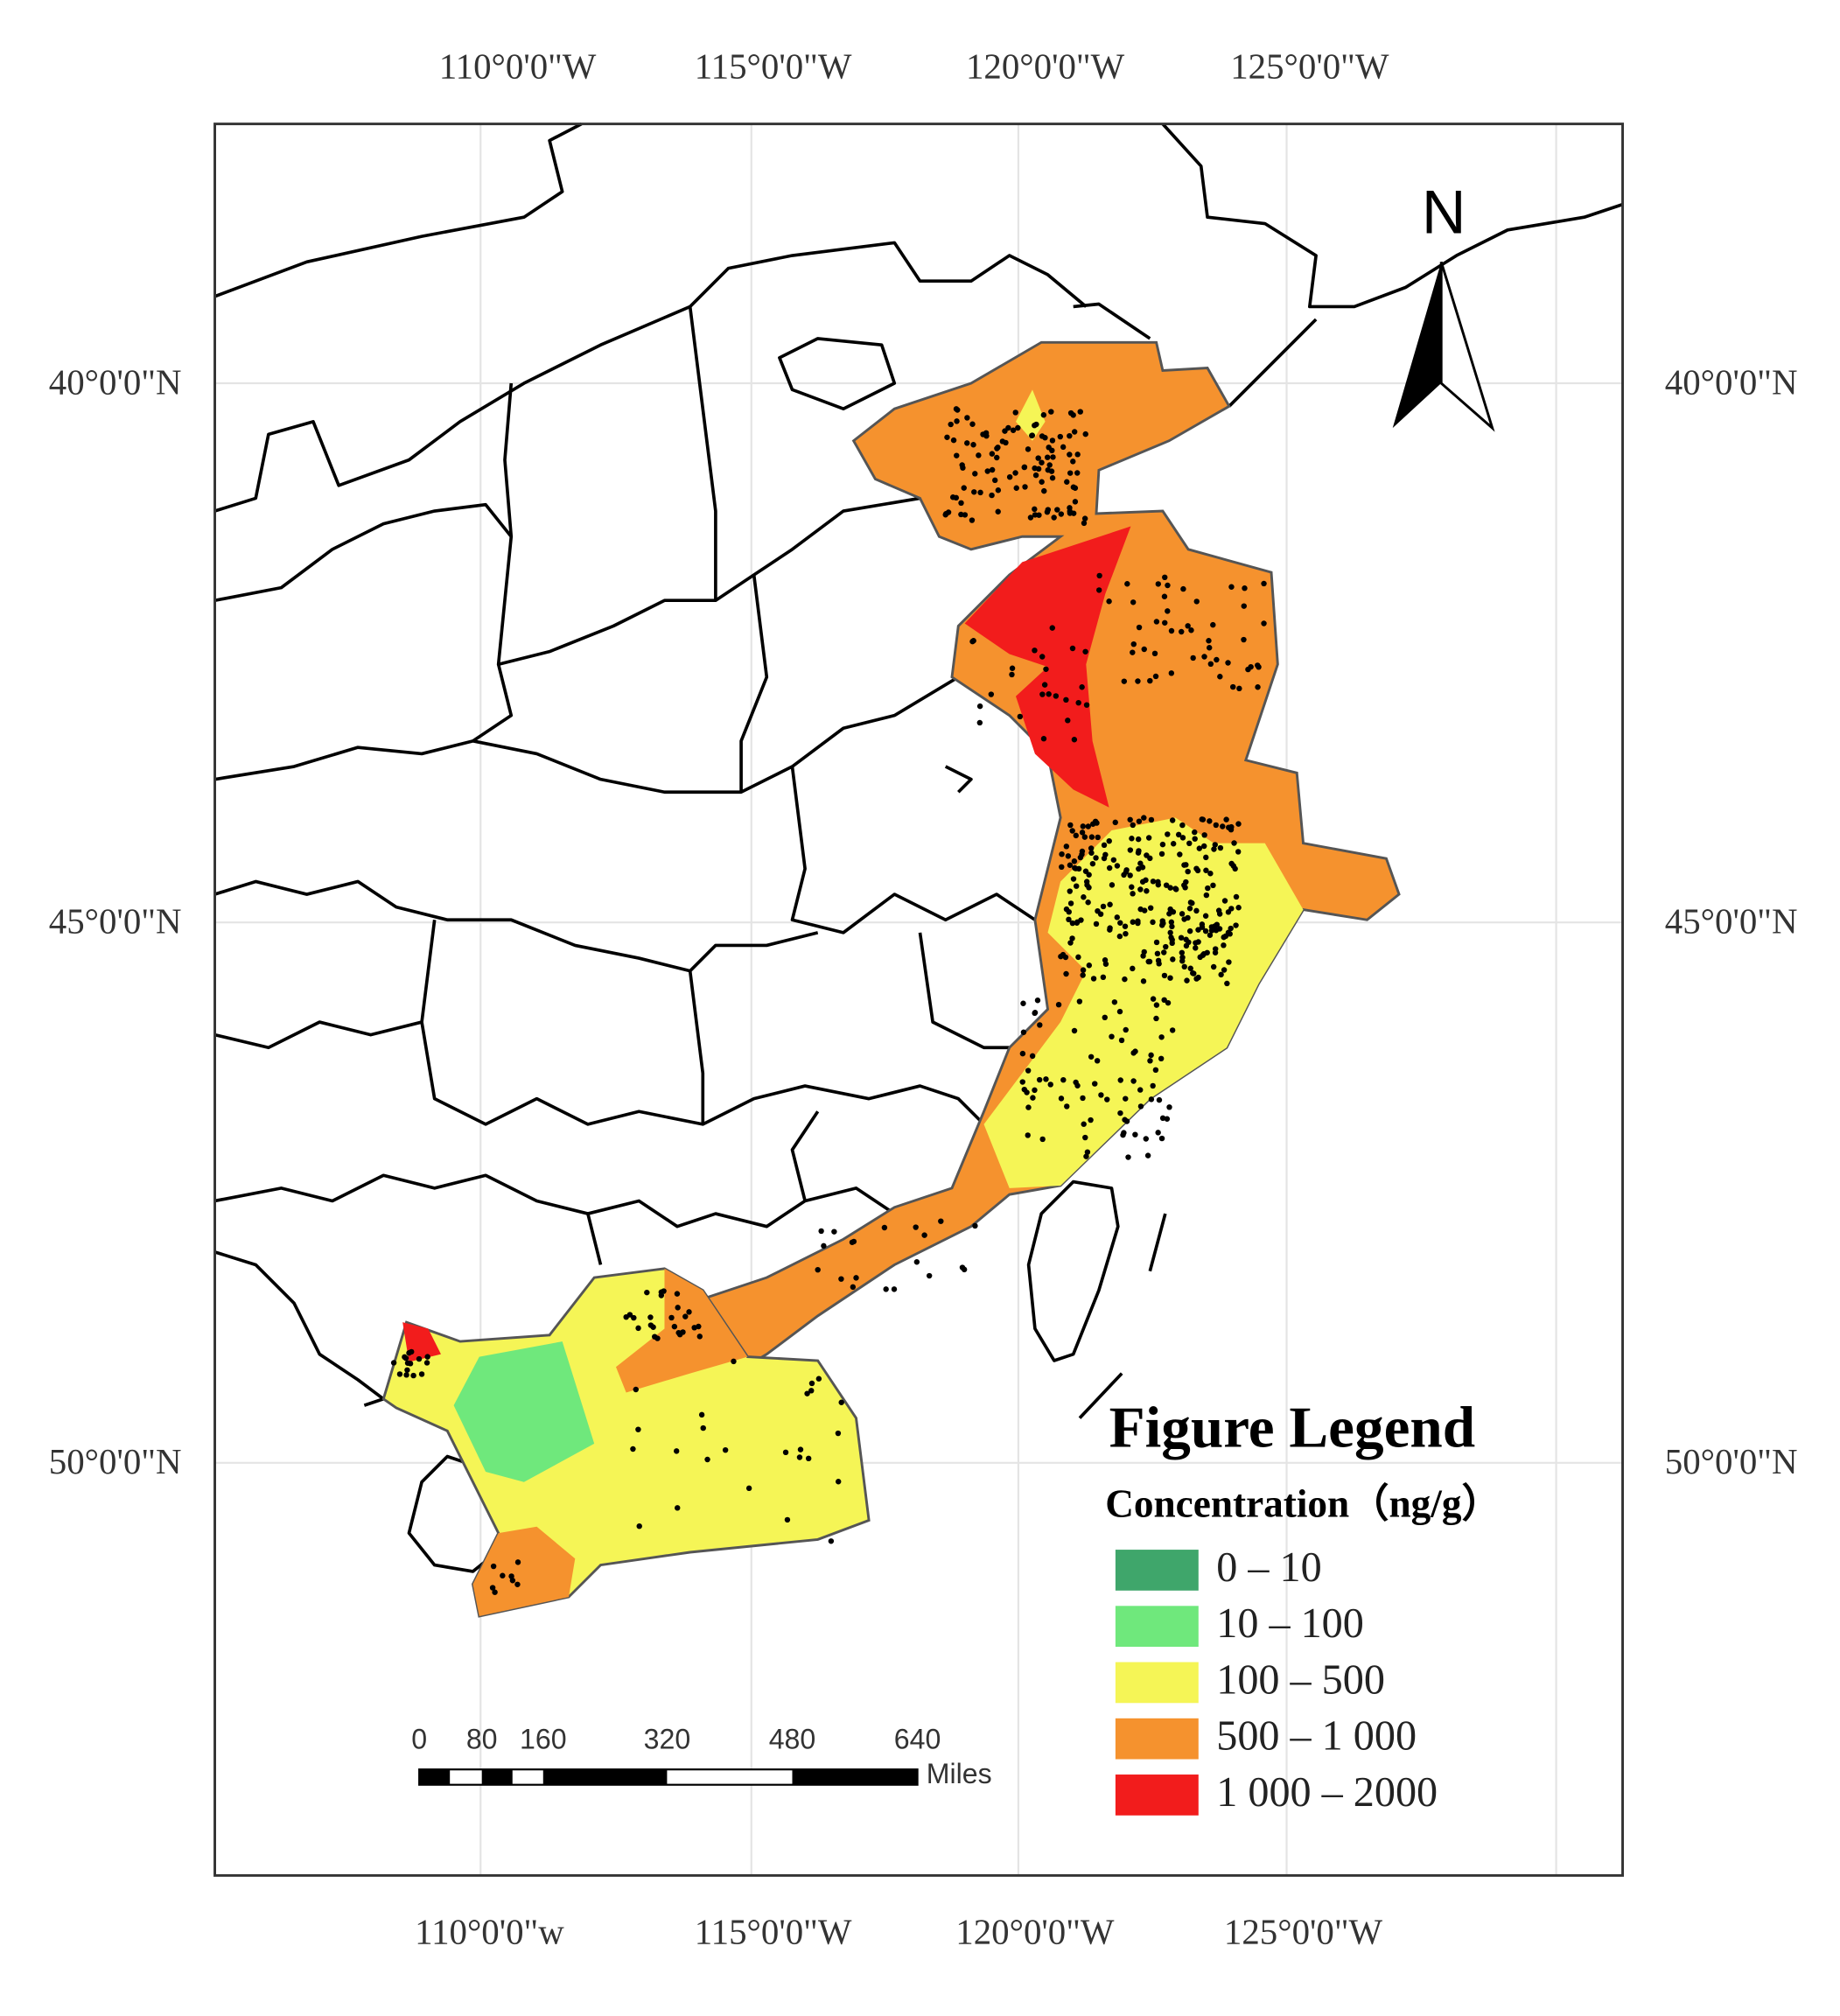  What do you see at coordinates (116, 921) in the screenshot?
I see `left-labels: 40°0'0"N 45°0'0"N 50°0'0"N` at bounding box center [116, 921].